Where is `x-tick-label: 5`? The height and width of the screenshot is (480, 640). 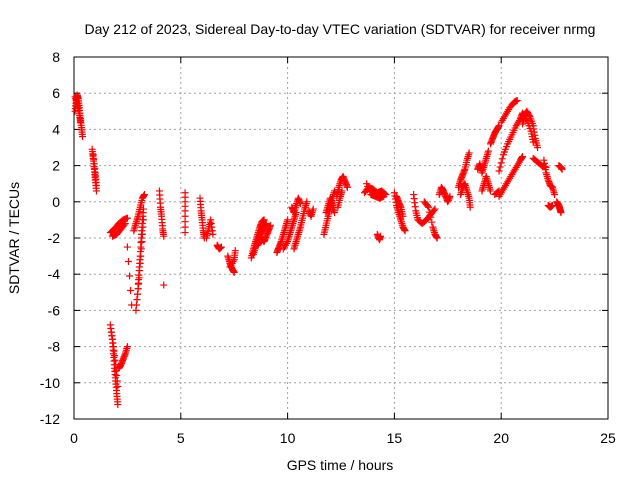 x-tick-label: 5 is located at coordinates (181, 438).